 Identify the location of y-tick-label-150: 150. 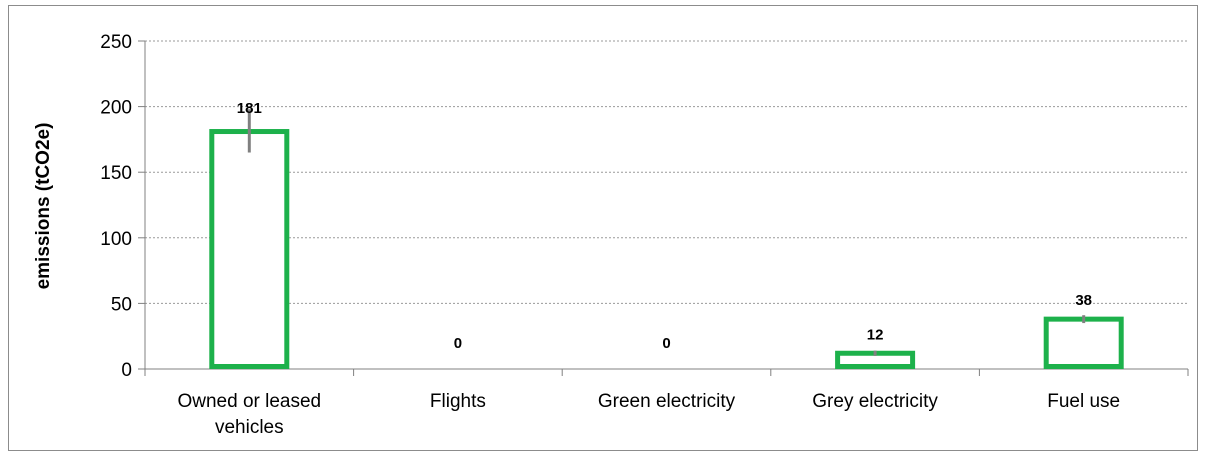
(116, 173).